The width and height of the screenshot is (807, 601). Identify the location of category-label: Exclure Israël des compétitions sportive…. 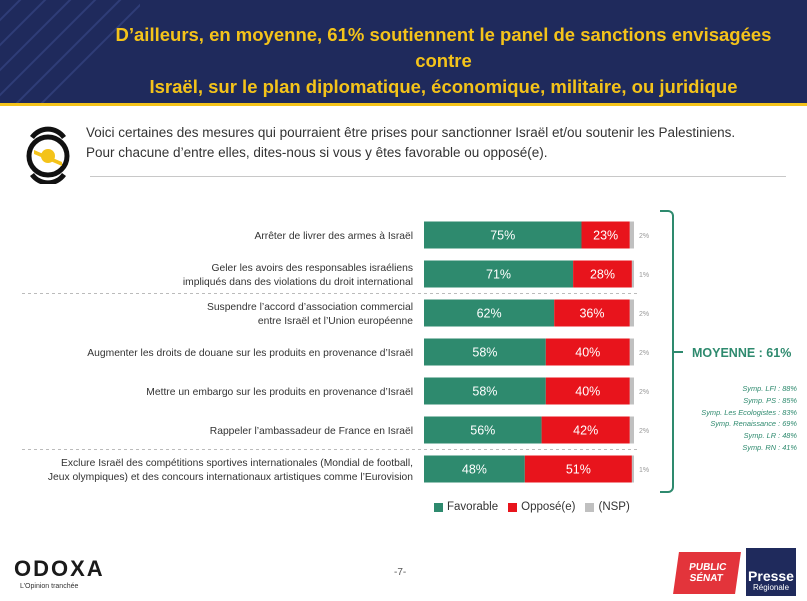
(237, 463).